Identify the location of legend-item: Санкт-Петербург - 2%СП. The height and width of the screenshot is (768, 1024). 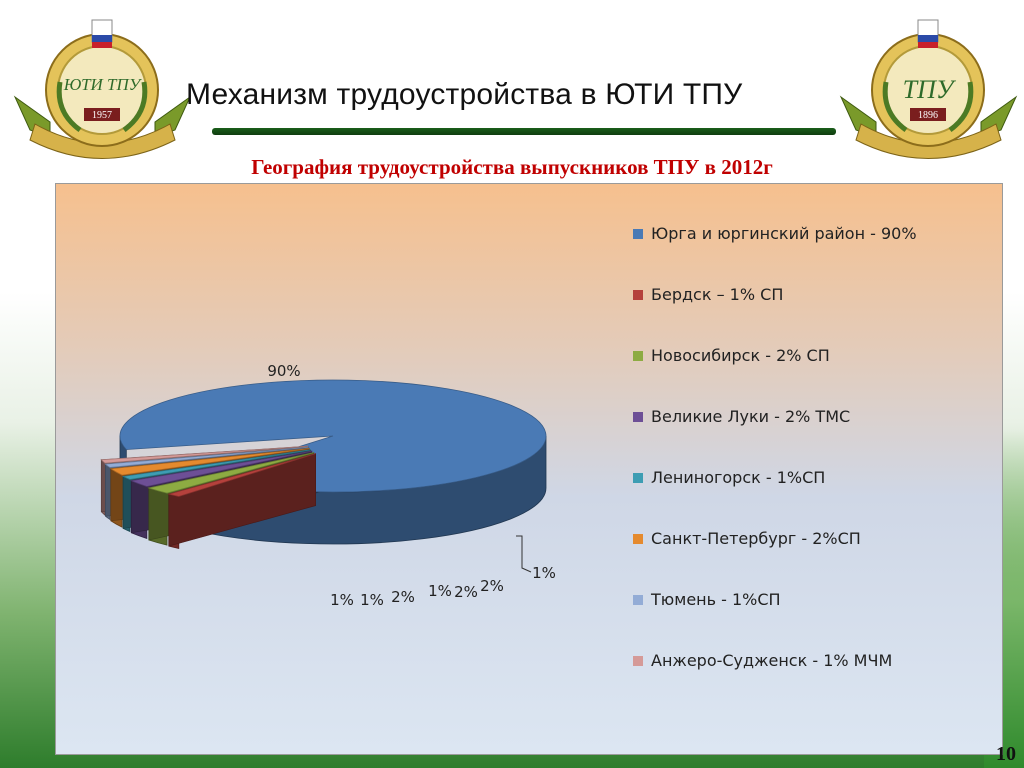
(747, 538).